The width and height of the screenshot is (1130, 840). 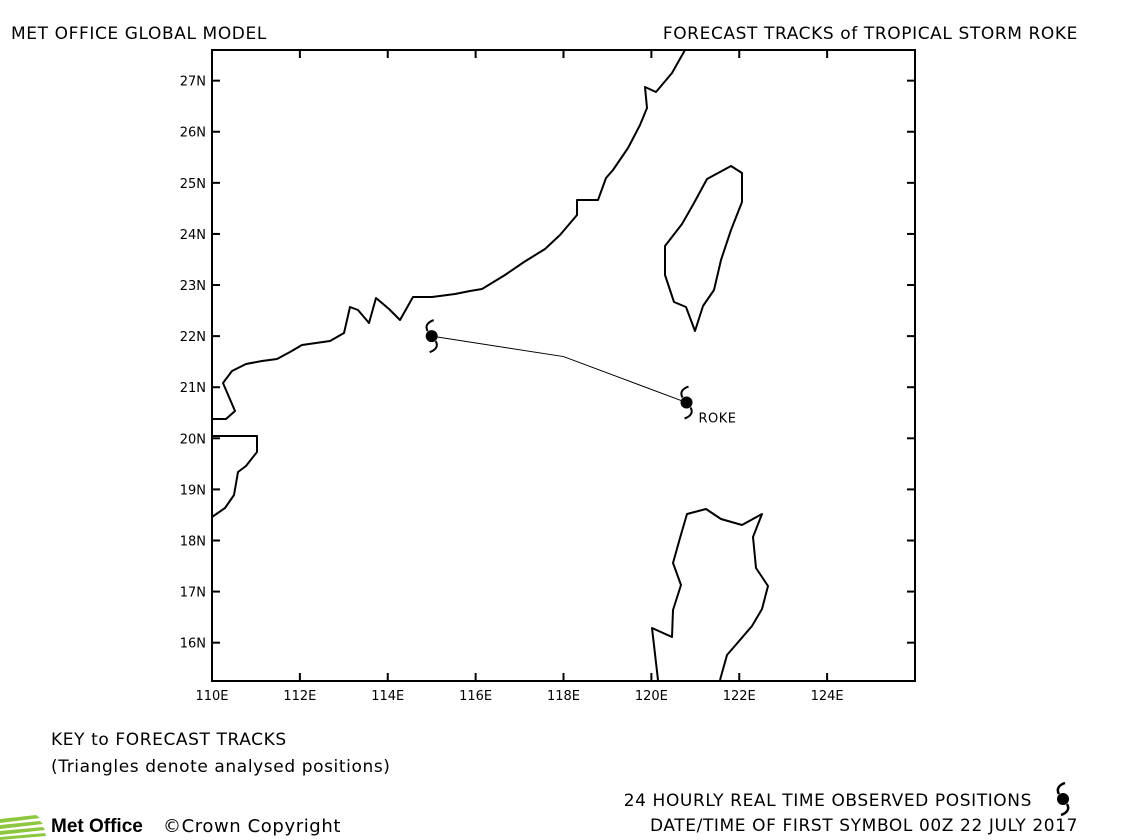 I want to click on lon-label: 124E, so click(x=827, y=696).